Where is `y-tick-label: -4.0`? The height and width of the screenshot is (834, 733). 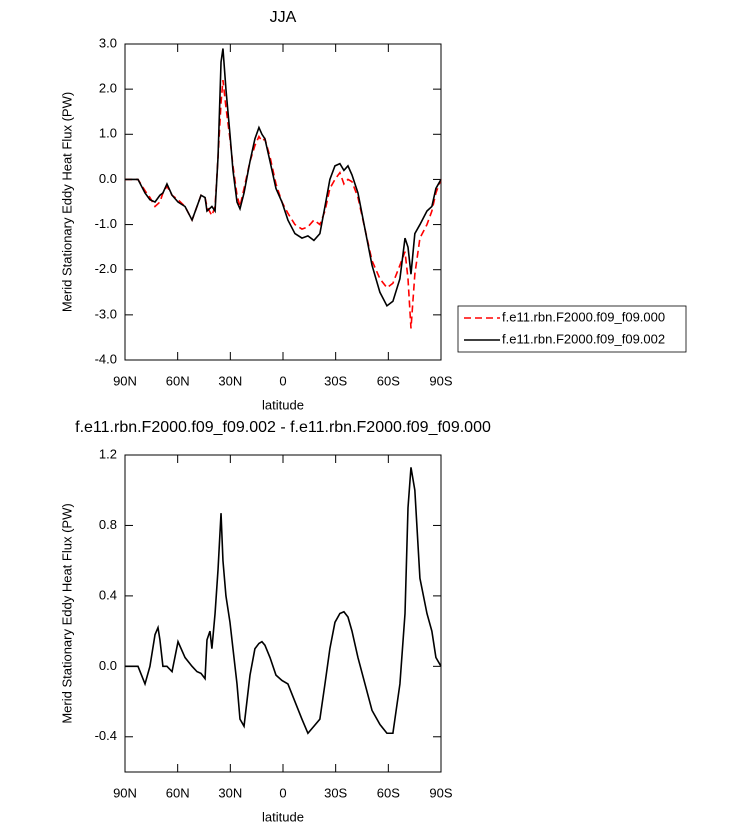
y-tick-label: -4.0 is located at coordinates (106, 358).